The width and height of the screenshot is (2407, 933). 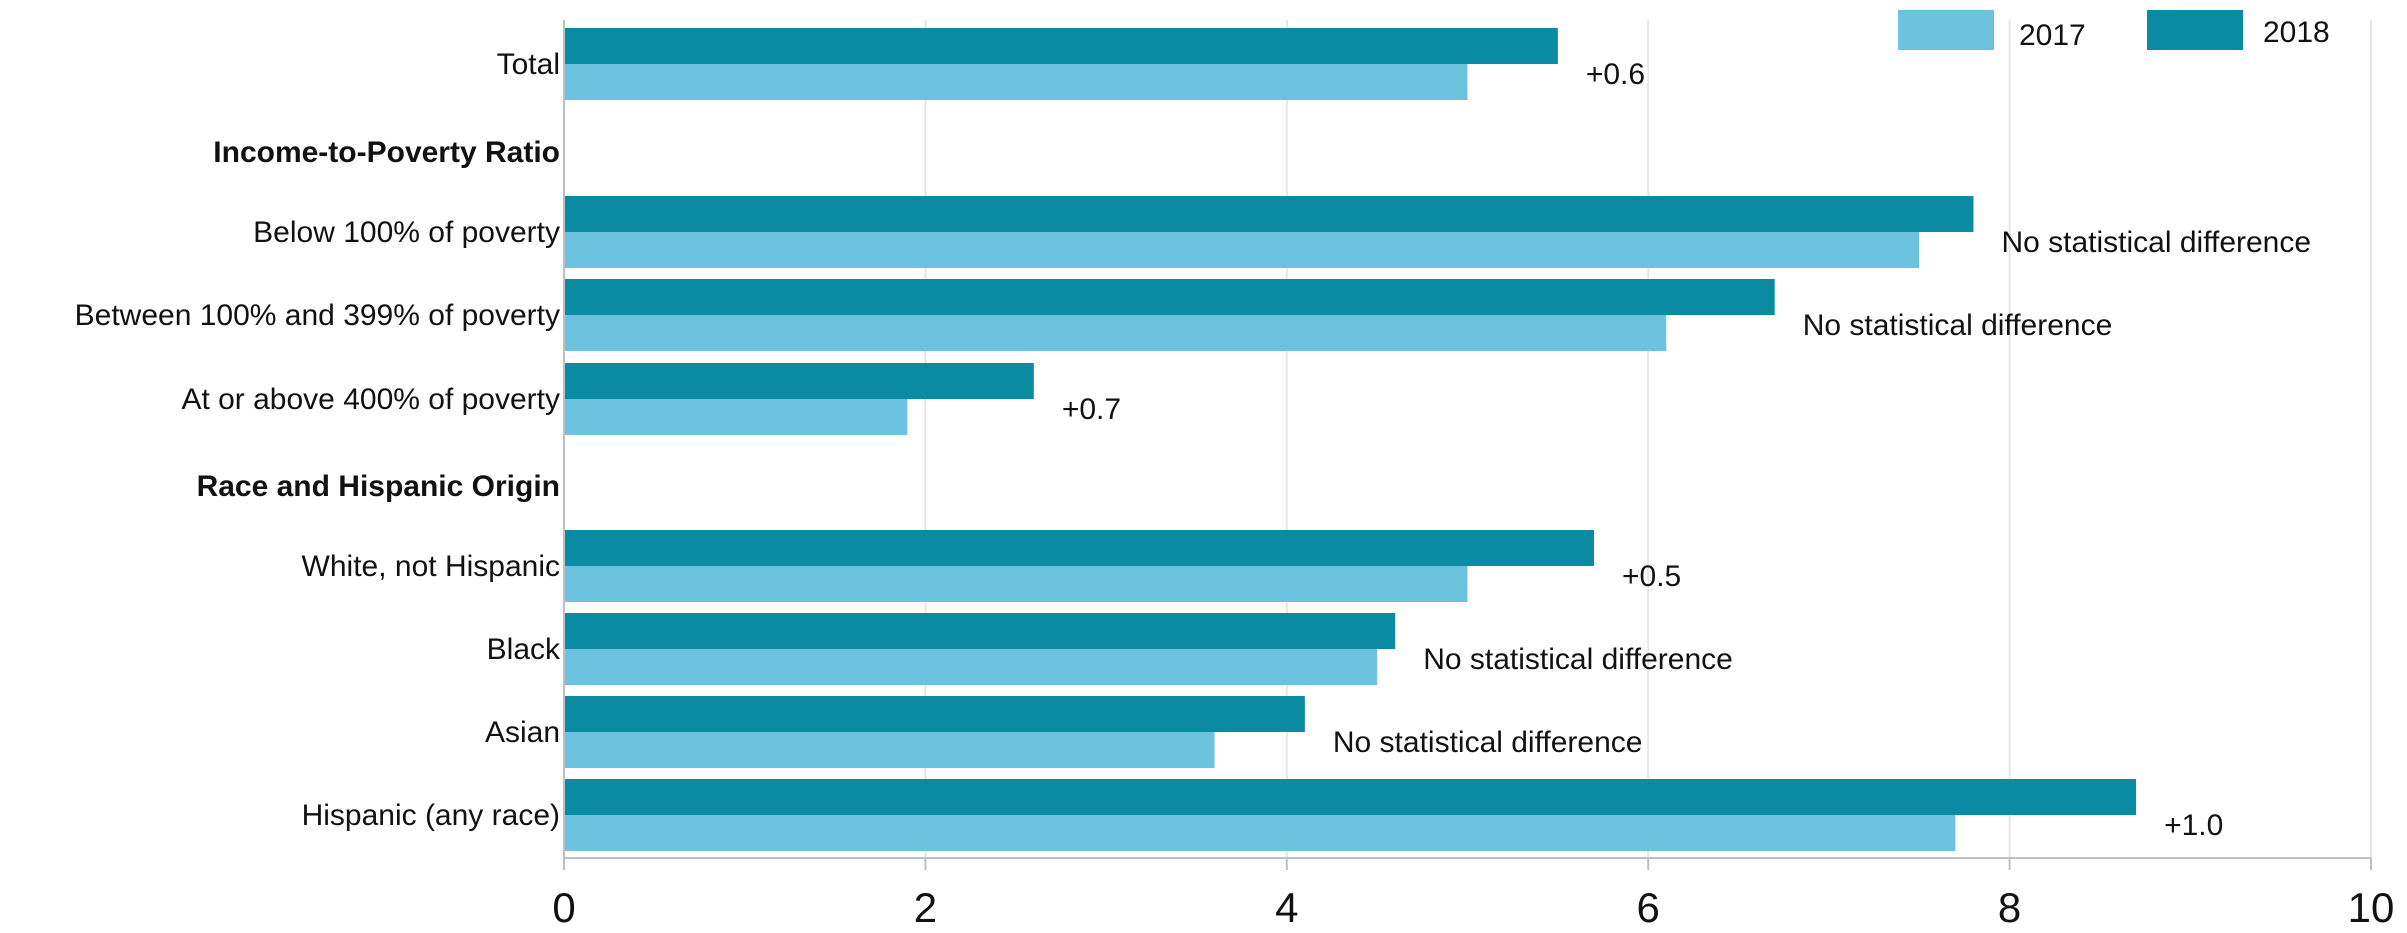 I want to click on legend-label-2018: 2018, so click(x=2296, y=32).